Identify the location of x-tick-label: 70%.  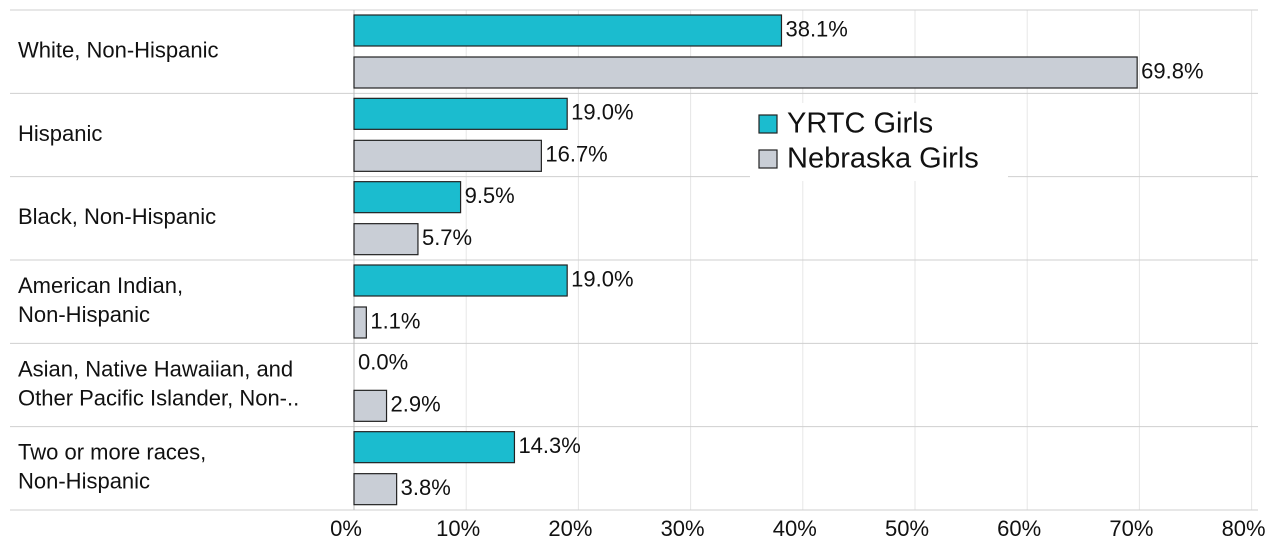
(1131, 528).